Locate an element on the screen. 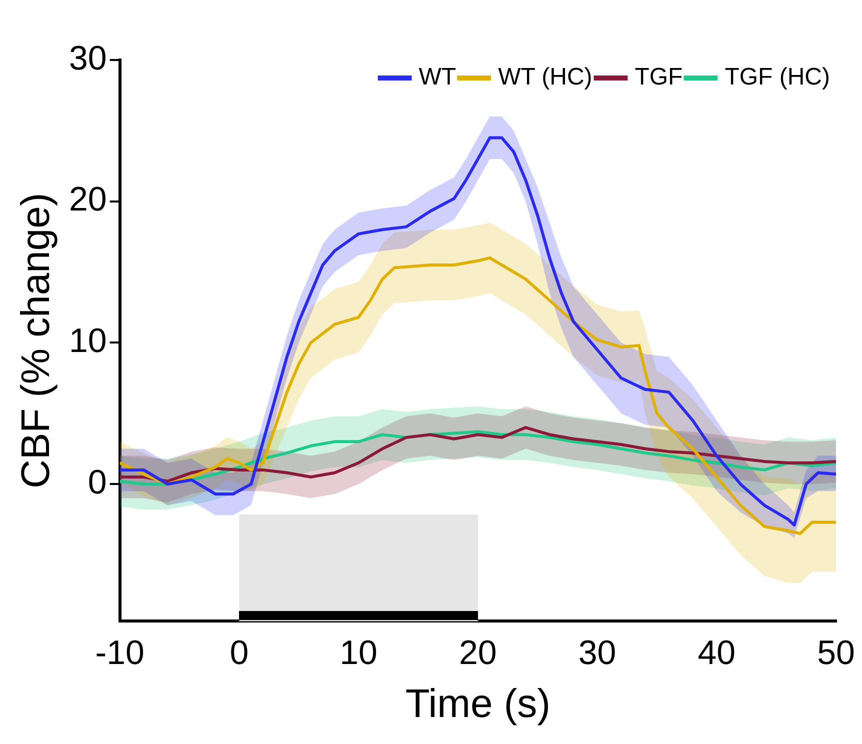 Image resolution: width=862 pixels, height=744 pixels. x-tick-label: 10 is located at coordinates (359, 653).